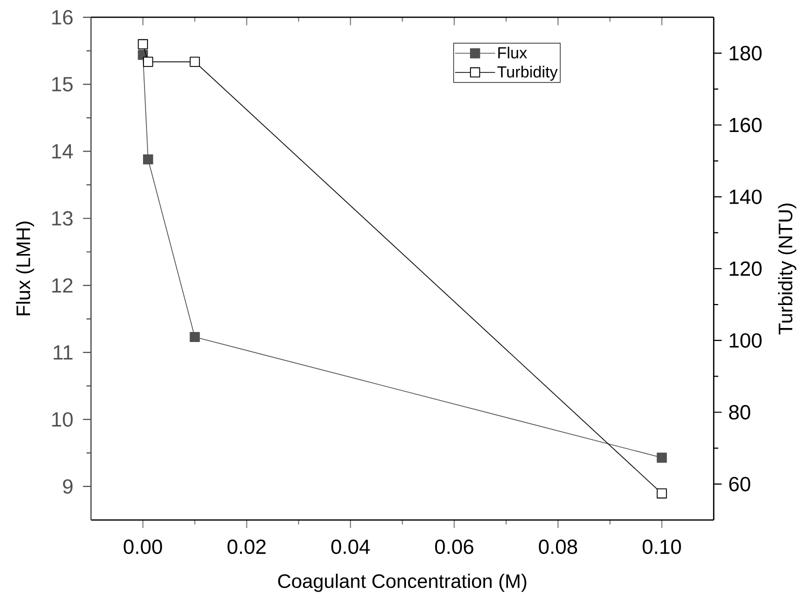 This screenshot has width=800, height=604. I want to click on y2-tick-label: 120, so click(746, 268).